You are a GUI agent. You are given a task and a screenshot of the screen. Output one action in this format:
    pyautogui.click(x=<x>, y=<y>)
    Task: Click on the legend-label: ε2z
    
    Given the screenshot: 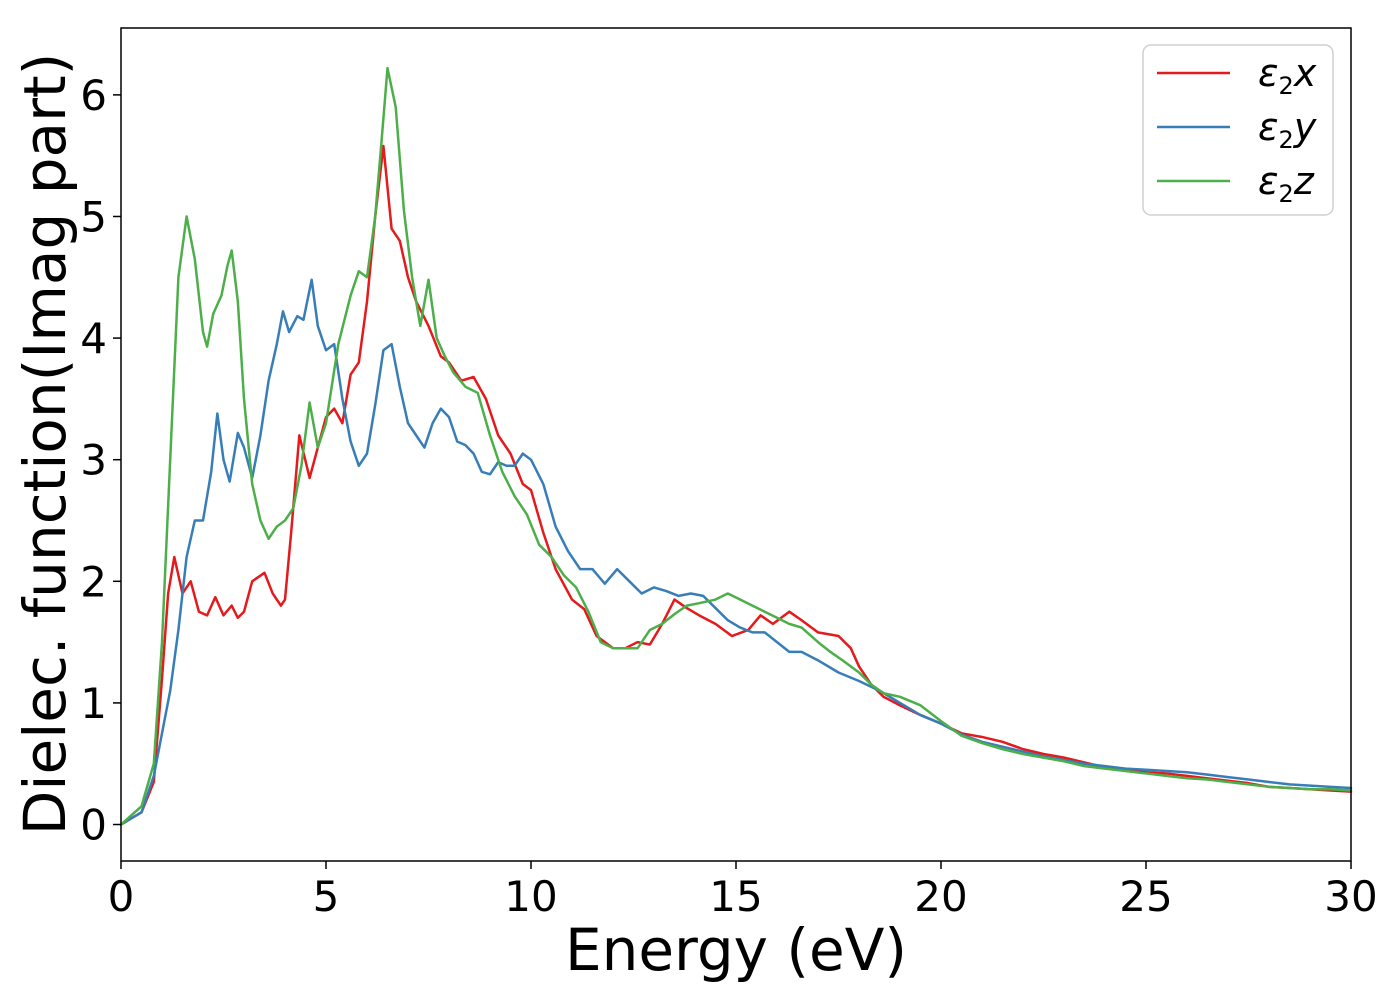 What is the action you would take?
    pyautogui.click(x=1286, y=183)
    